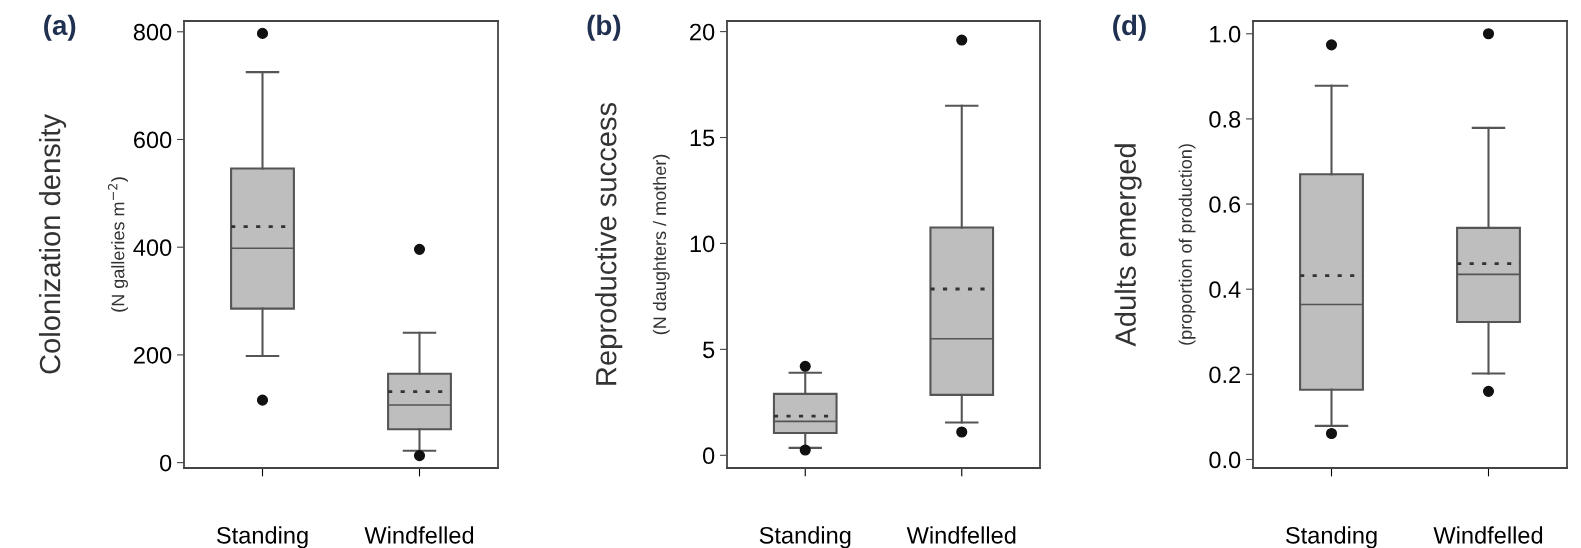 This screenshot has height=548, width=1581. What do you see at coordinates (702, 32) in the screenshot?
I see `y-tick-label: 20` at bounding box center [702, 32].